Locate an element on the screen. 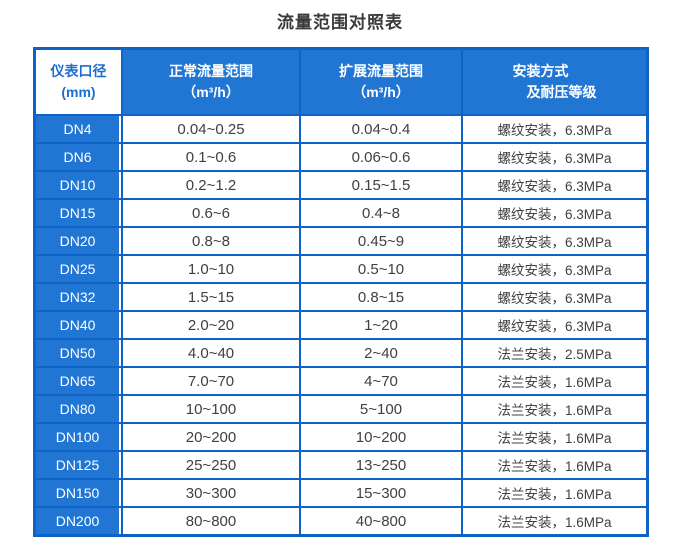 The image size is (680, 547). table-row: DN25 1.0~10 0.5~10 螺纹安装，6.3MPa is located at coordinates (341, 269).